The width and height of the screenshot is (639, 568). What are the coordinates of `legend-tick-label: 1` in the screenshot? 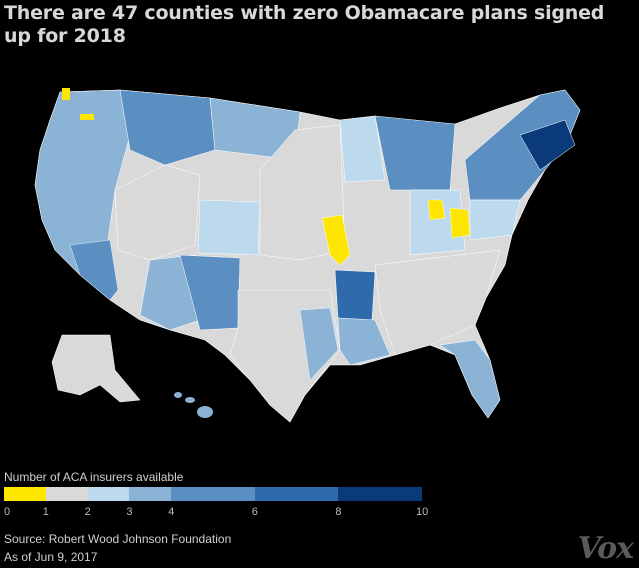 It's located at (45, 512).